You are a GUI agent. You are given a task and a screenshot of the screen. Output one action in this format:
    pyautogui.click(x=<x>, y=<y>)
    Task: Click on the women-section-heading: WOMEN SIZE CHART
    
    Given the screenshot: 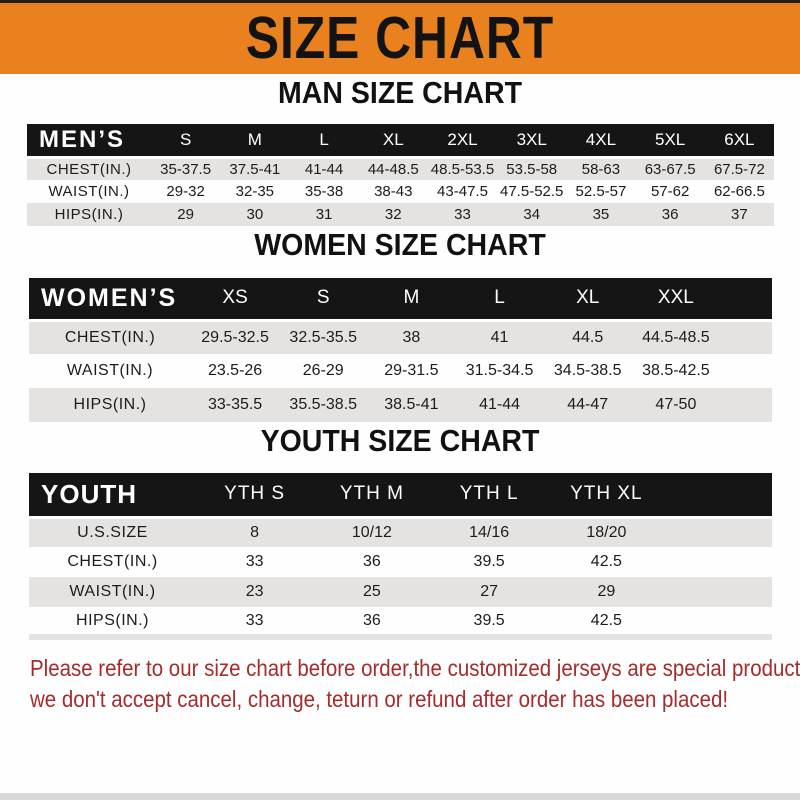 What is the action you would take?
    pyautogui.click(x=400, y=244)
    